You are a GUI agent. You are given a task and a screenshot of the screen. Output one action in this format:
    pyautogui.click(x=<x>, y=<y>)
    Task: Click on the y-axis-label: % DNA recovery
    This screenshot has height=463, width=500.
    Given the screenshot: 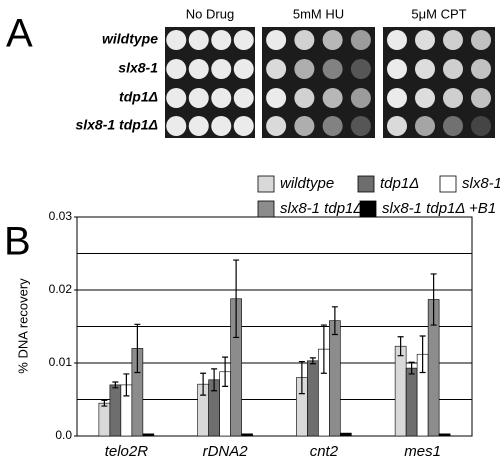 What is the action you would take?
    pyautogui.click(x=22, y=326)
    